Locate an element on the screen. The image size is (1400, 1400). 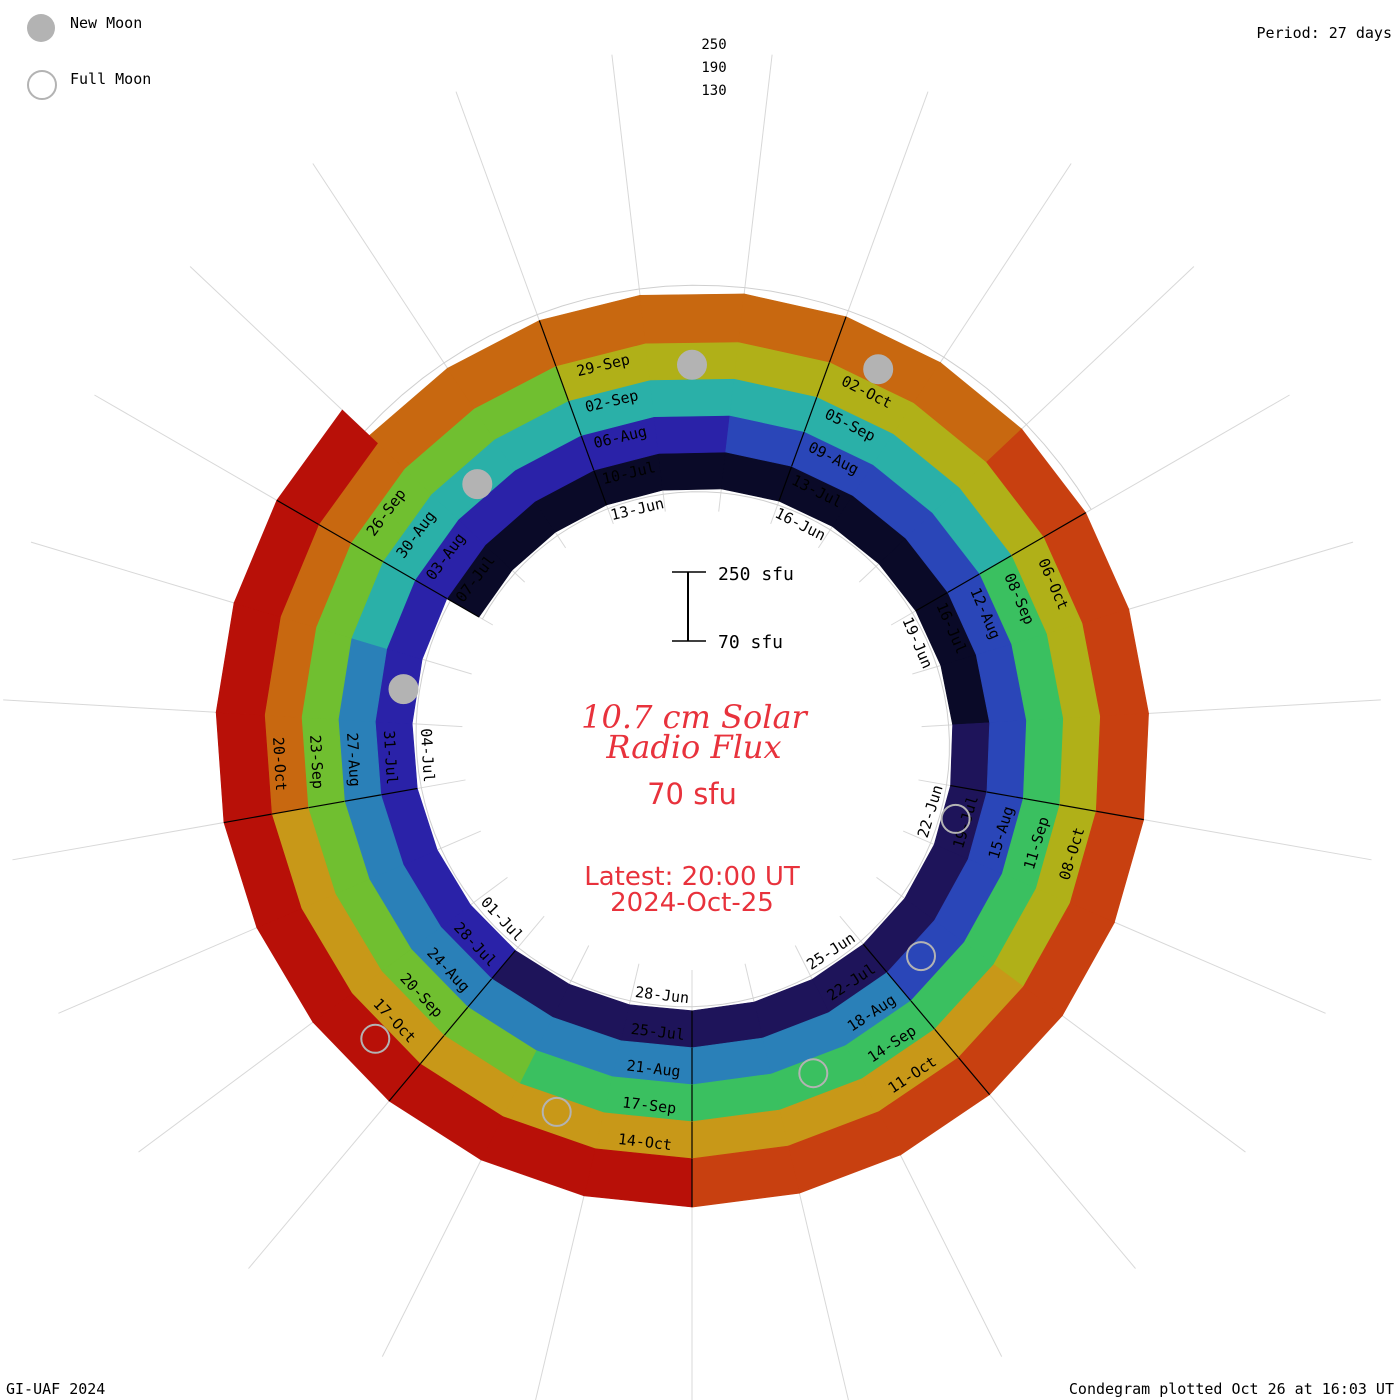
full-moon-legend-label: Full Moon is located at coordinates (111, 79).